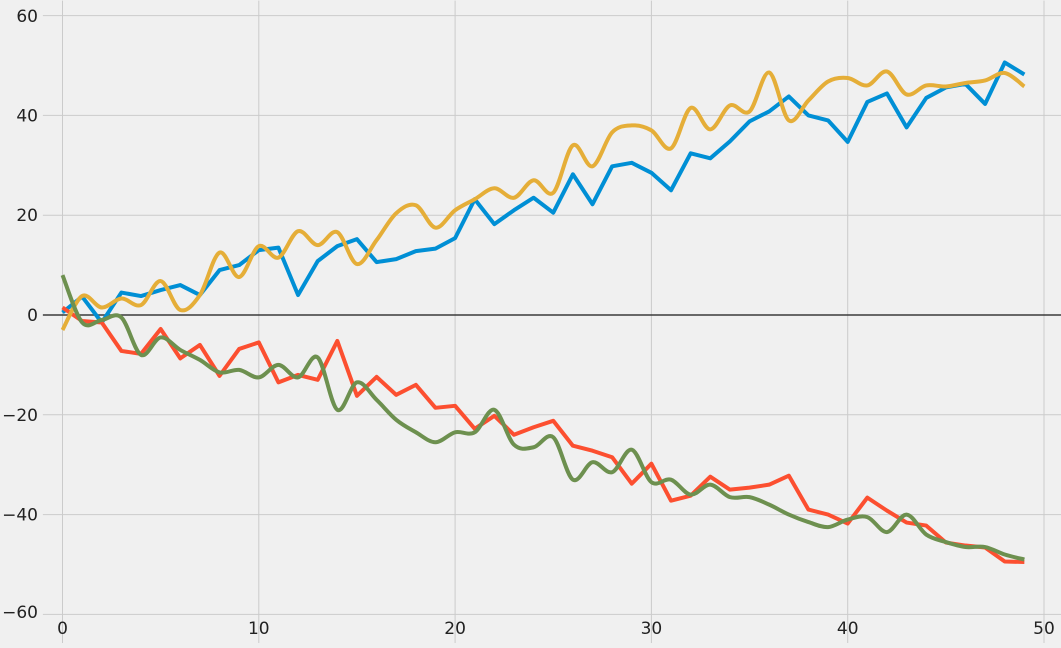  What do you see at coordinates (27, 17) in the screenshot?
I see `y-tick-label-0: 60` at bounding box center [27, 17].